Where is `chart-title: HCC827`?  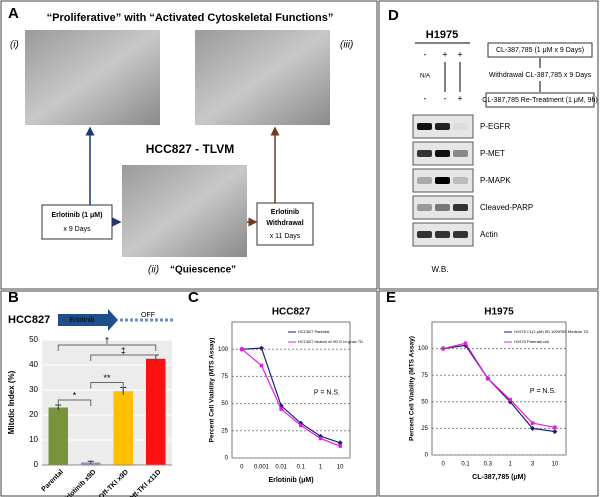 chart-title: HCC827 is located at coordinates (291, 312).